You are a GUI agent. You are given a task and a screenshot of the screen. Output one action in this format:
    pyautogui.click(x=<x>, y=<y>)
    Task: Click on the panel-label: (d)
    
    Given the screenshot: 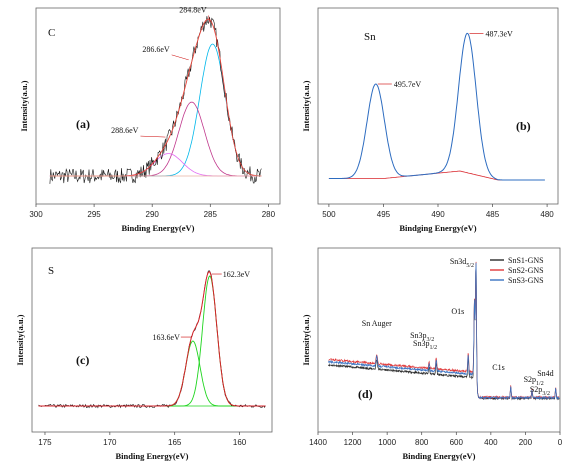 What is the action you would take?
    pyautogui.click(x=365, y=394)
    